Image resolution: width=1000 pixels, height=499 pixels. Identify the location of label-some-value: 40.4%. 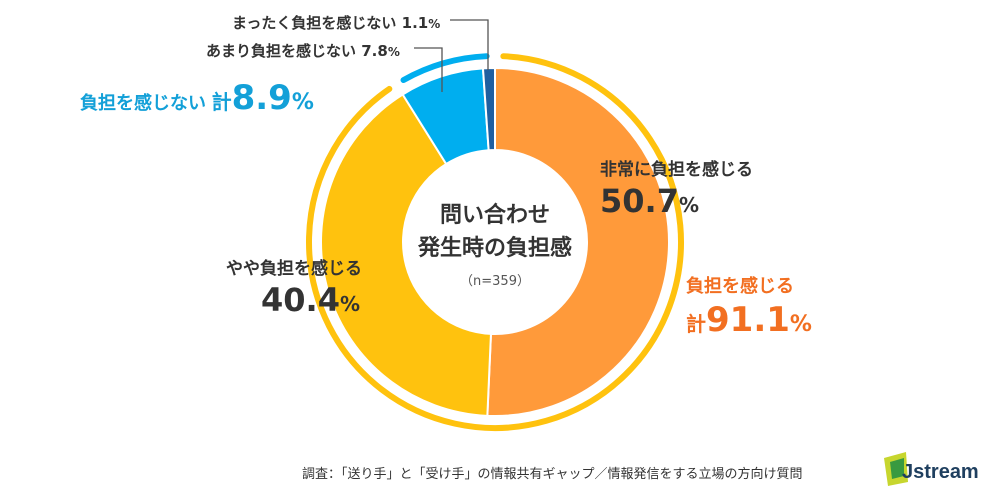
(310, 300).